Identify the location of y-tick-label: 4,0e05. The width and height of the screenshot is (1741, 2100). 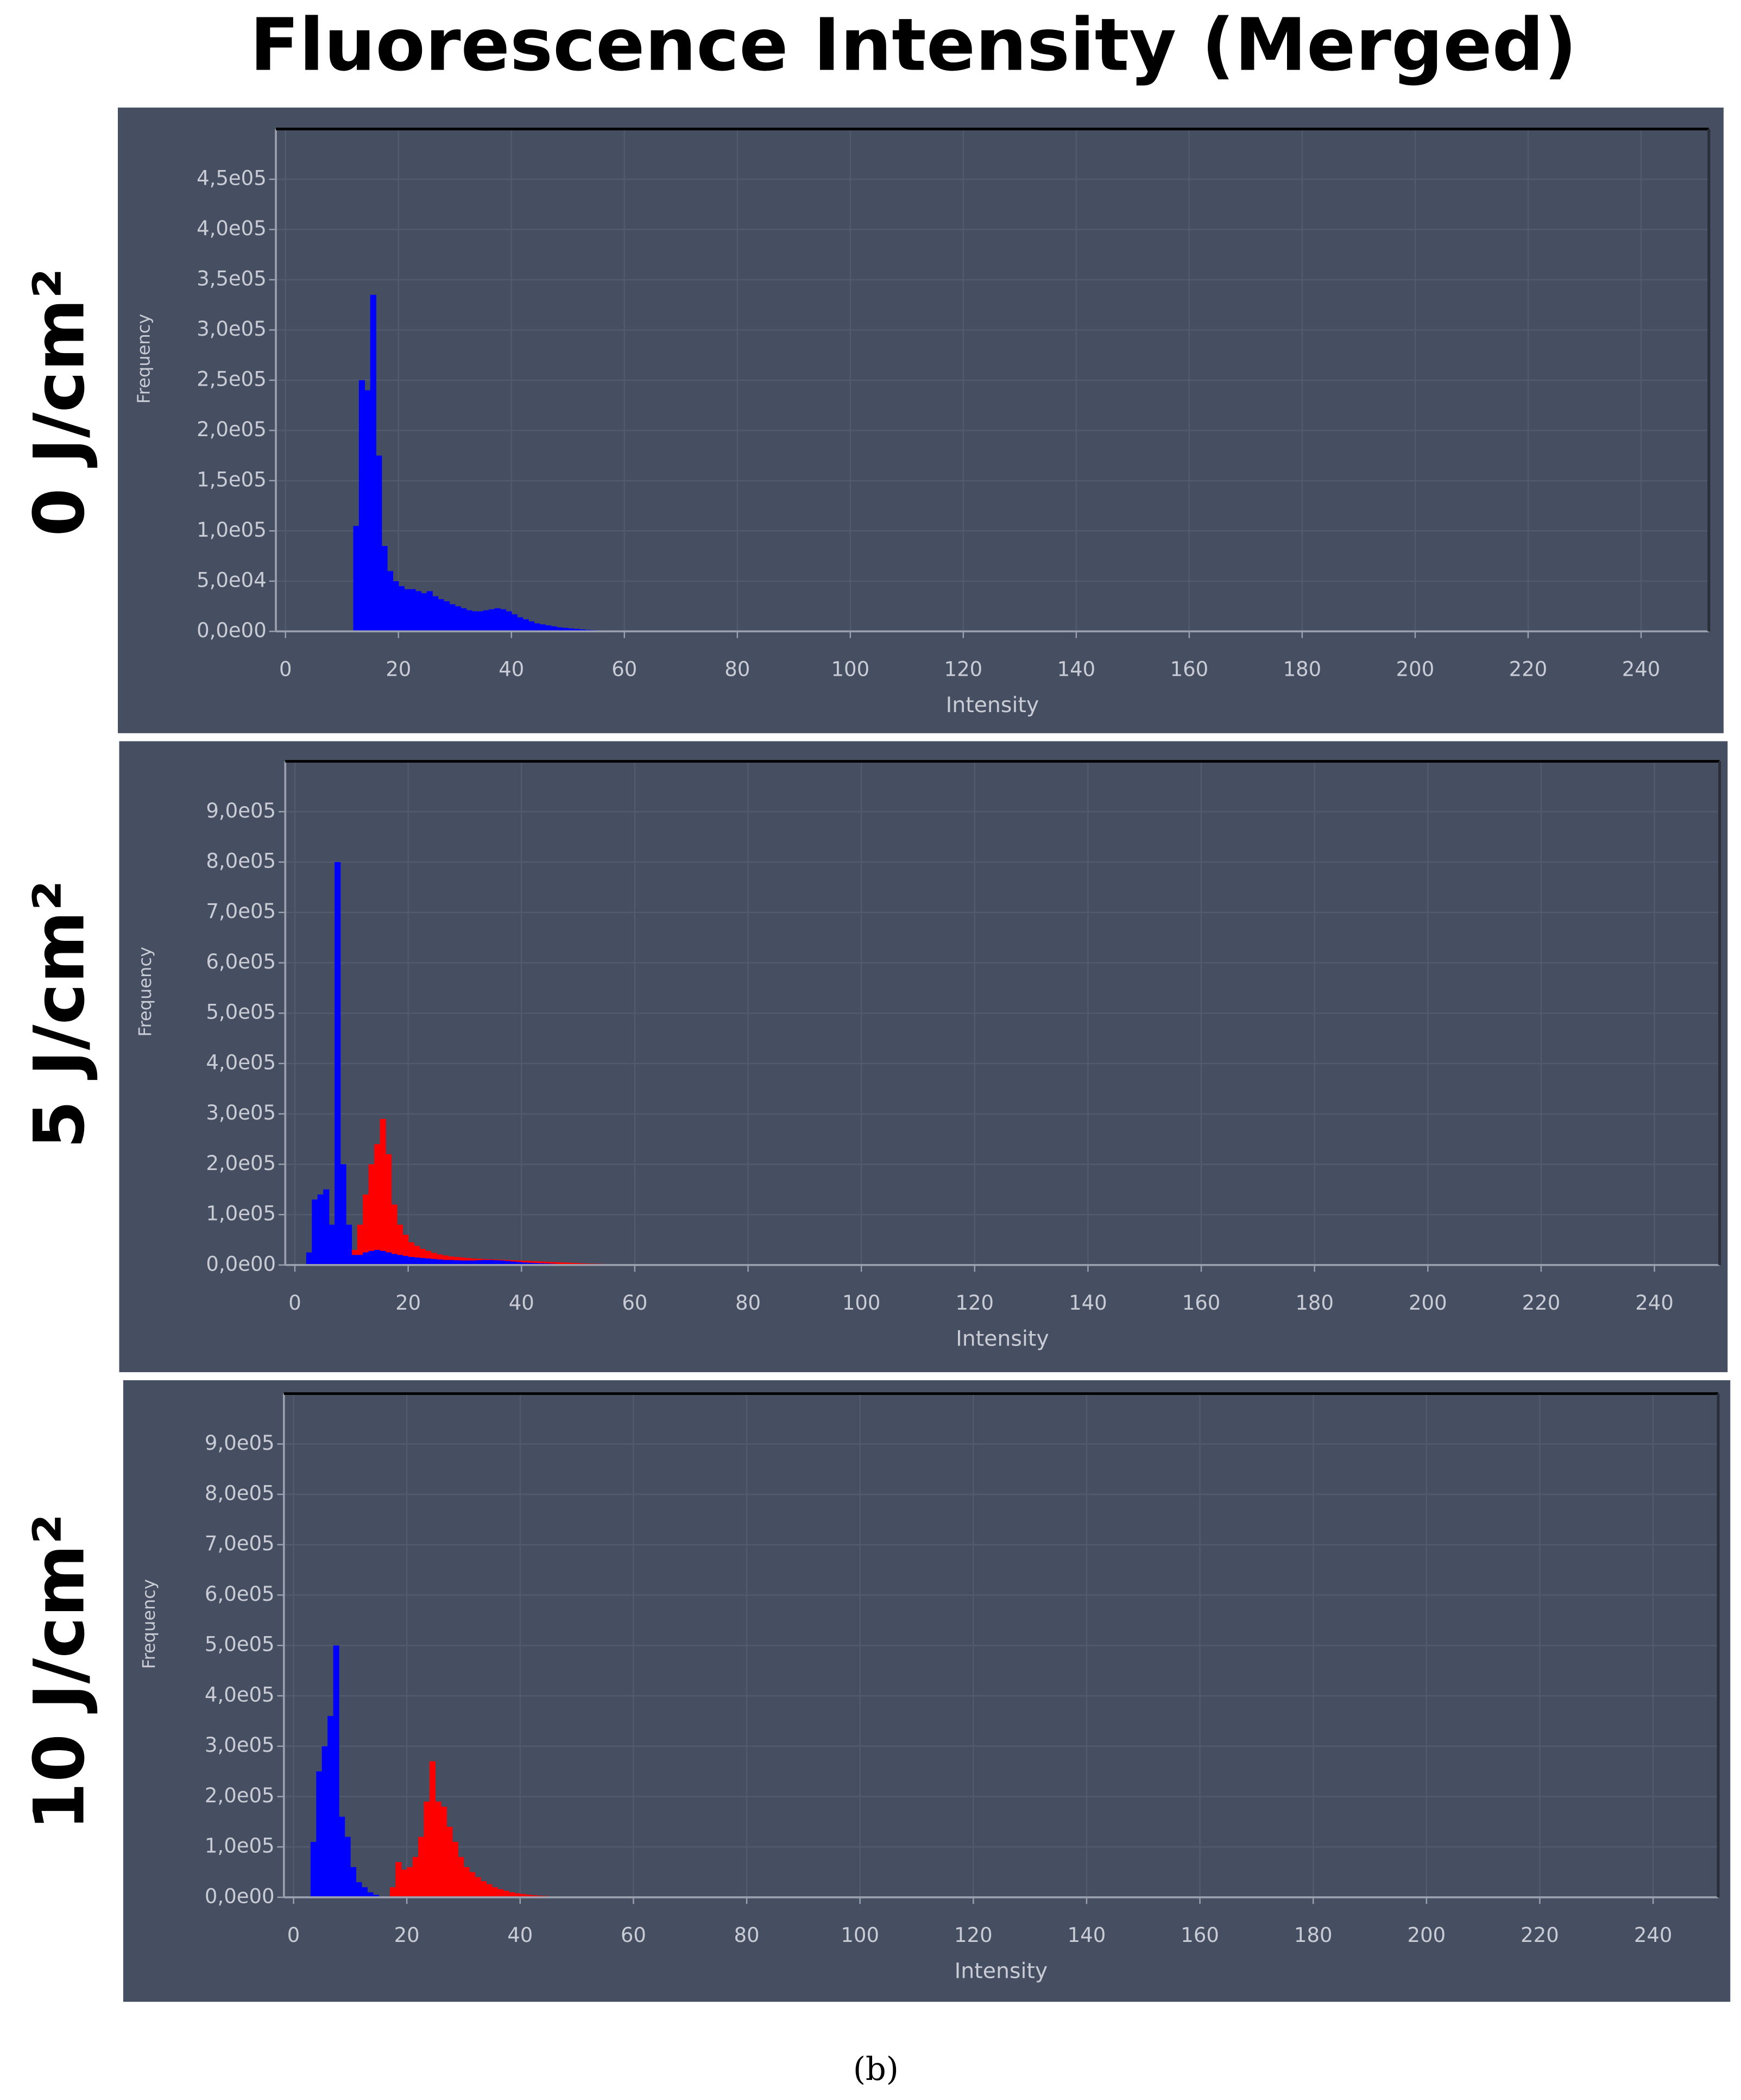
(232, 229).